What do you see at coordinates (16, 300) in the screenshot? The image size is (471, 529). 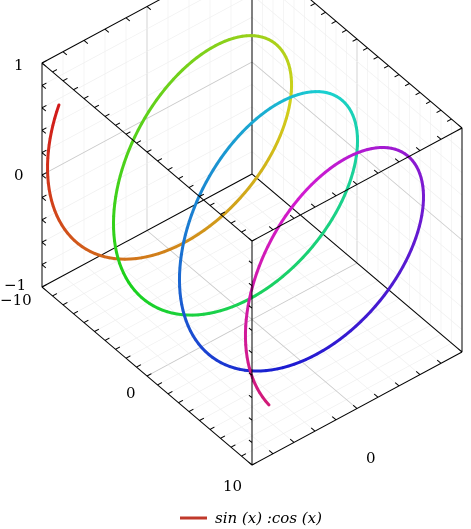 I see `x-tick-label-start: −10` at bounding box center [16, 300].